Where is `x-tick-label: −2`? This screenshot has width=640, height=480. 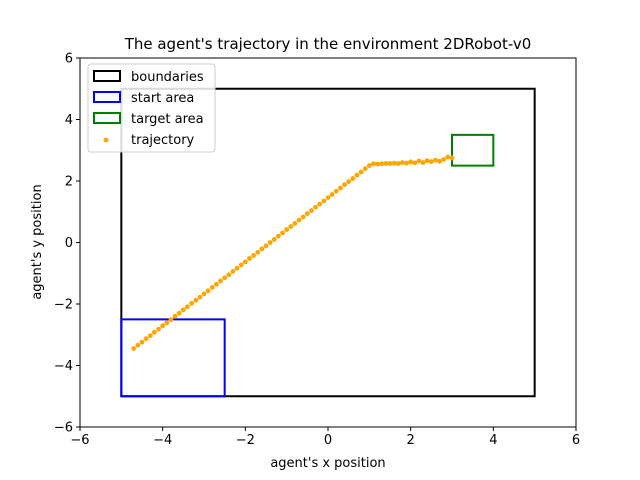
x-tick-label: −2 is located at coordinates (245, 440).